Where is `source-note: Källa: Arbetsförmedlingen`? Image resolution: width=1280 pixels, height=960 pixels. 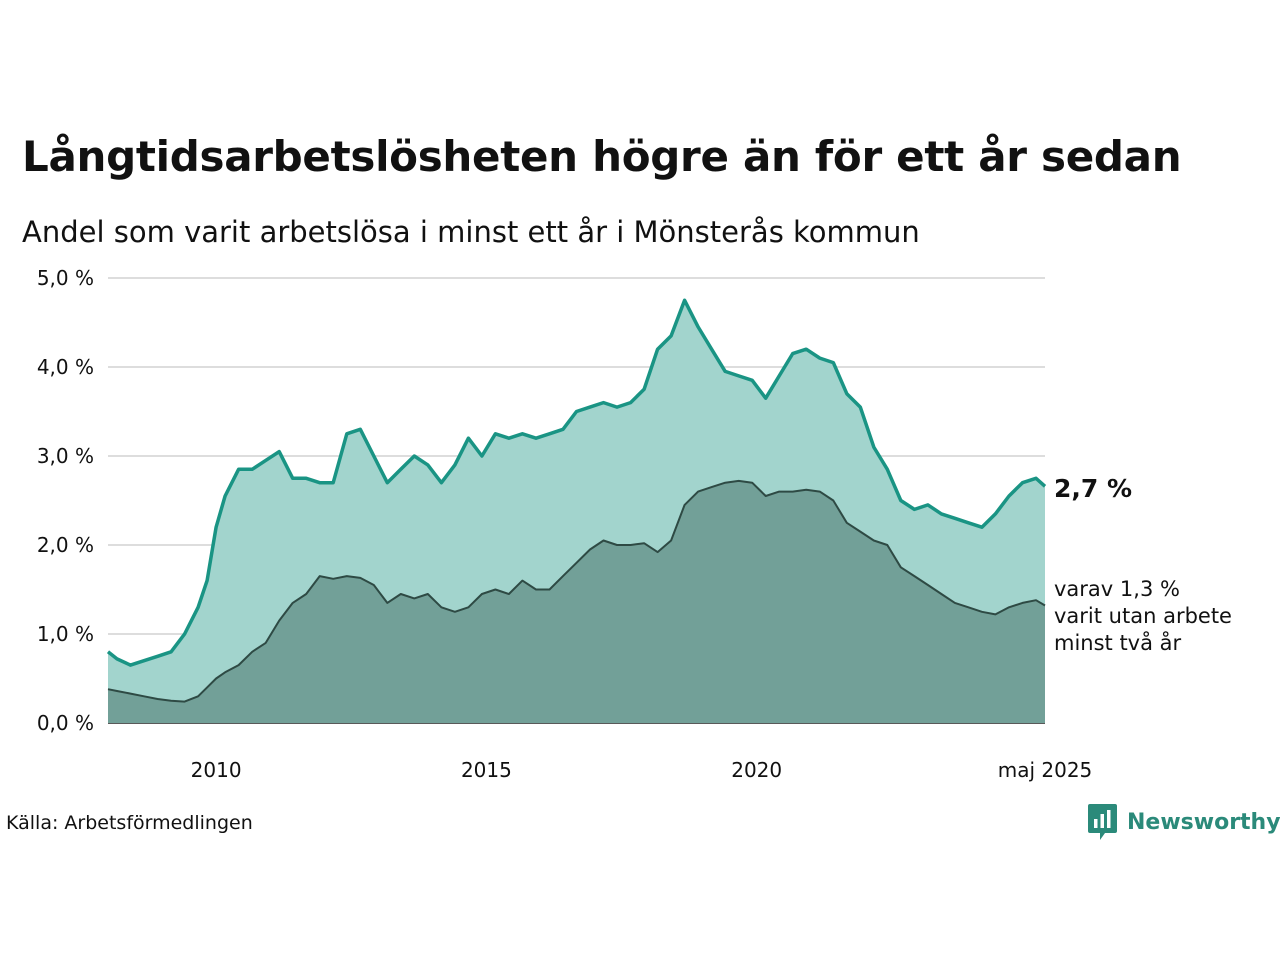
source-note: Källa: Arbetsförmedlingen is located at coordinates (129, 823).